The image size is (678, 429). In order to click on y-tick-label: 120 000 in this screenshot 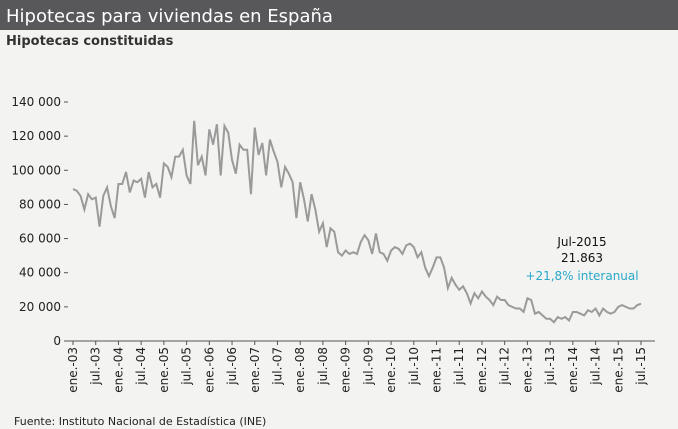, I will do `click(36, 136)`.